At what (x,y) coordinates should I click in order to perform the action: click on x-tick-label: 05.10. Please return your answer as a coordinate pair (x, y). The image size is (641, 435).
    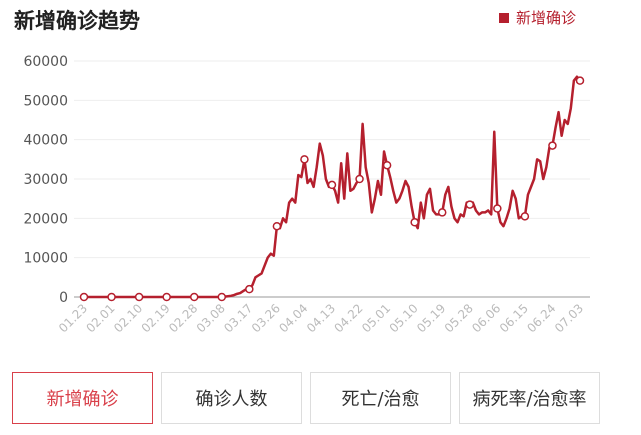
    Looking at the image, I should click on (404, 318).